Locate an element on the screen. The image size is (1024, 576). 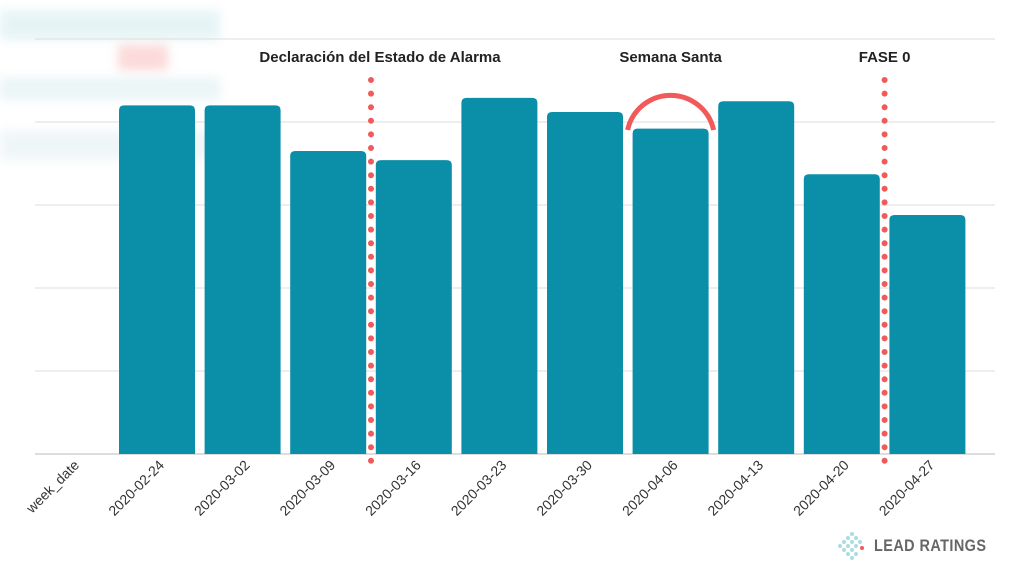
lead-ratings-logo: LEAD RATINGS is located at coordinates (921, 546).